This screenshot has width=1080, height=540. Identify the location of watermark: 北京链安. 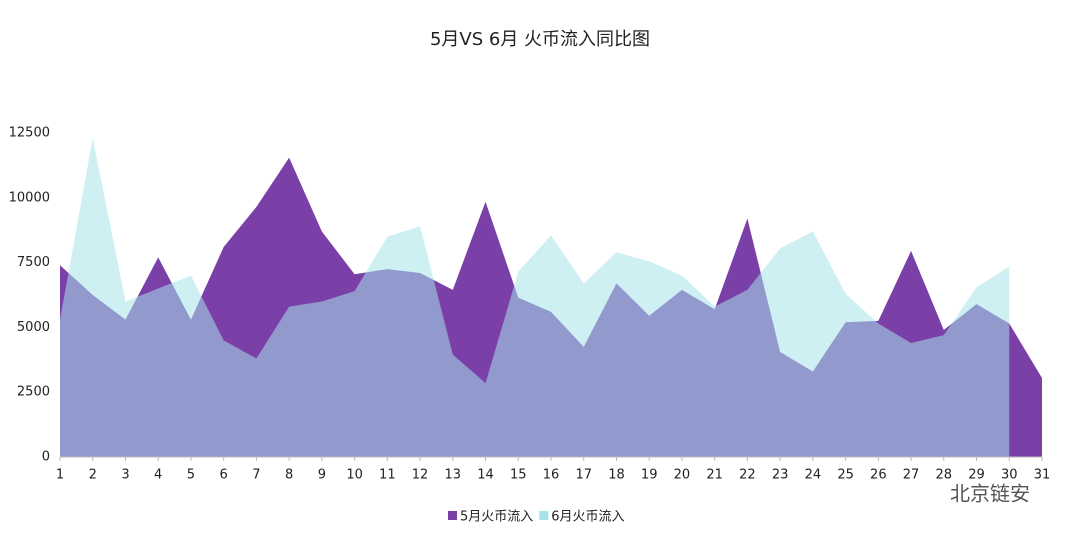
(990, 494).